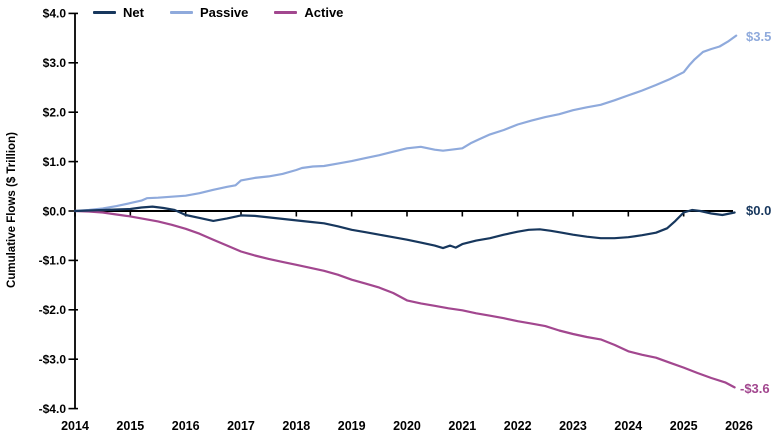 Image resolution: width=780 pixels, height=440 pixels. I want to click on y-tick-label: -$4.0, so click(53, 409).